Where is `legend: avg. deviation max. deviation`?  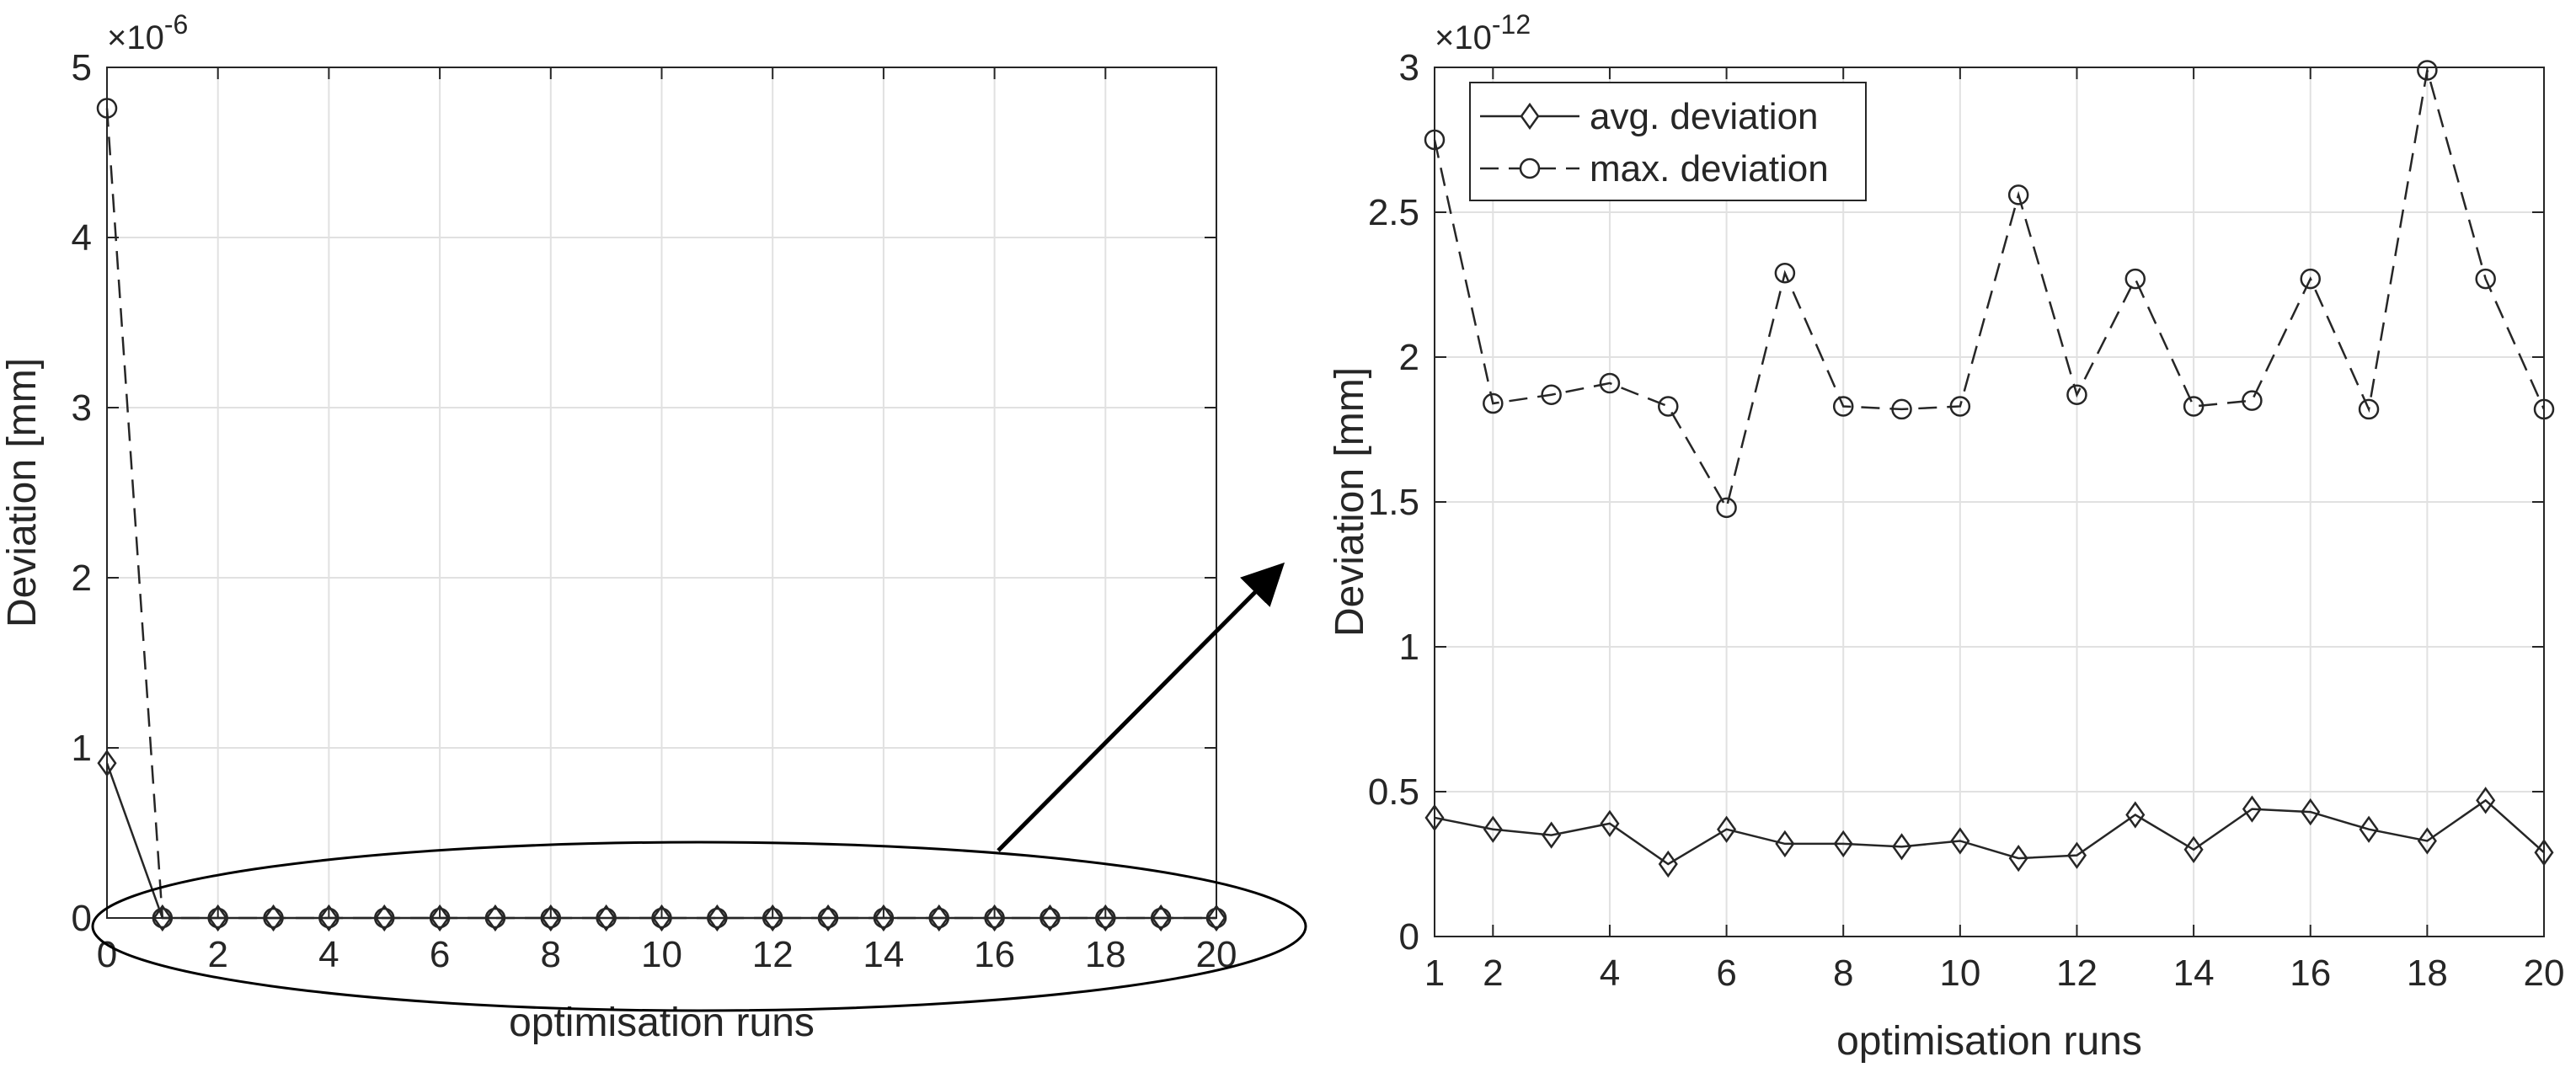 legend: avg. deviation max. deviation is located at coordinates (1668, 141).